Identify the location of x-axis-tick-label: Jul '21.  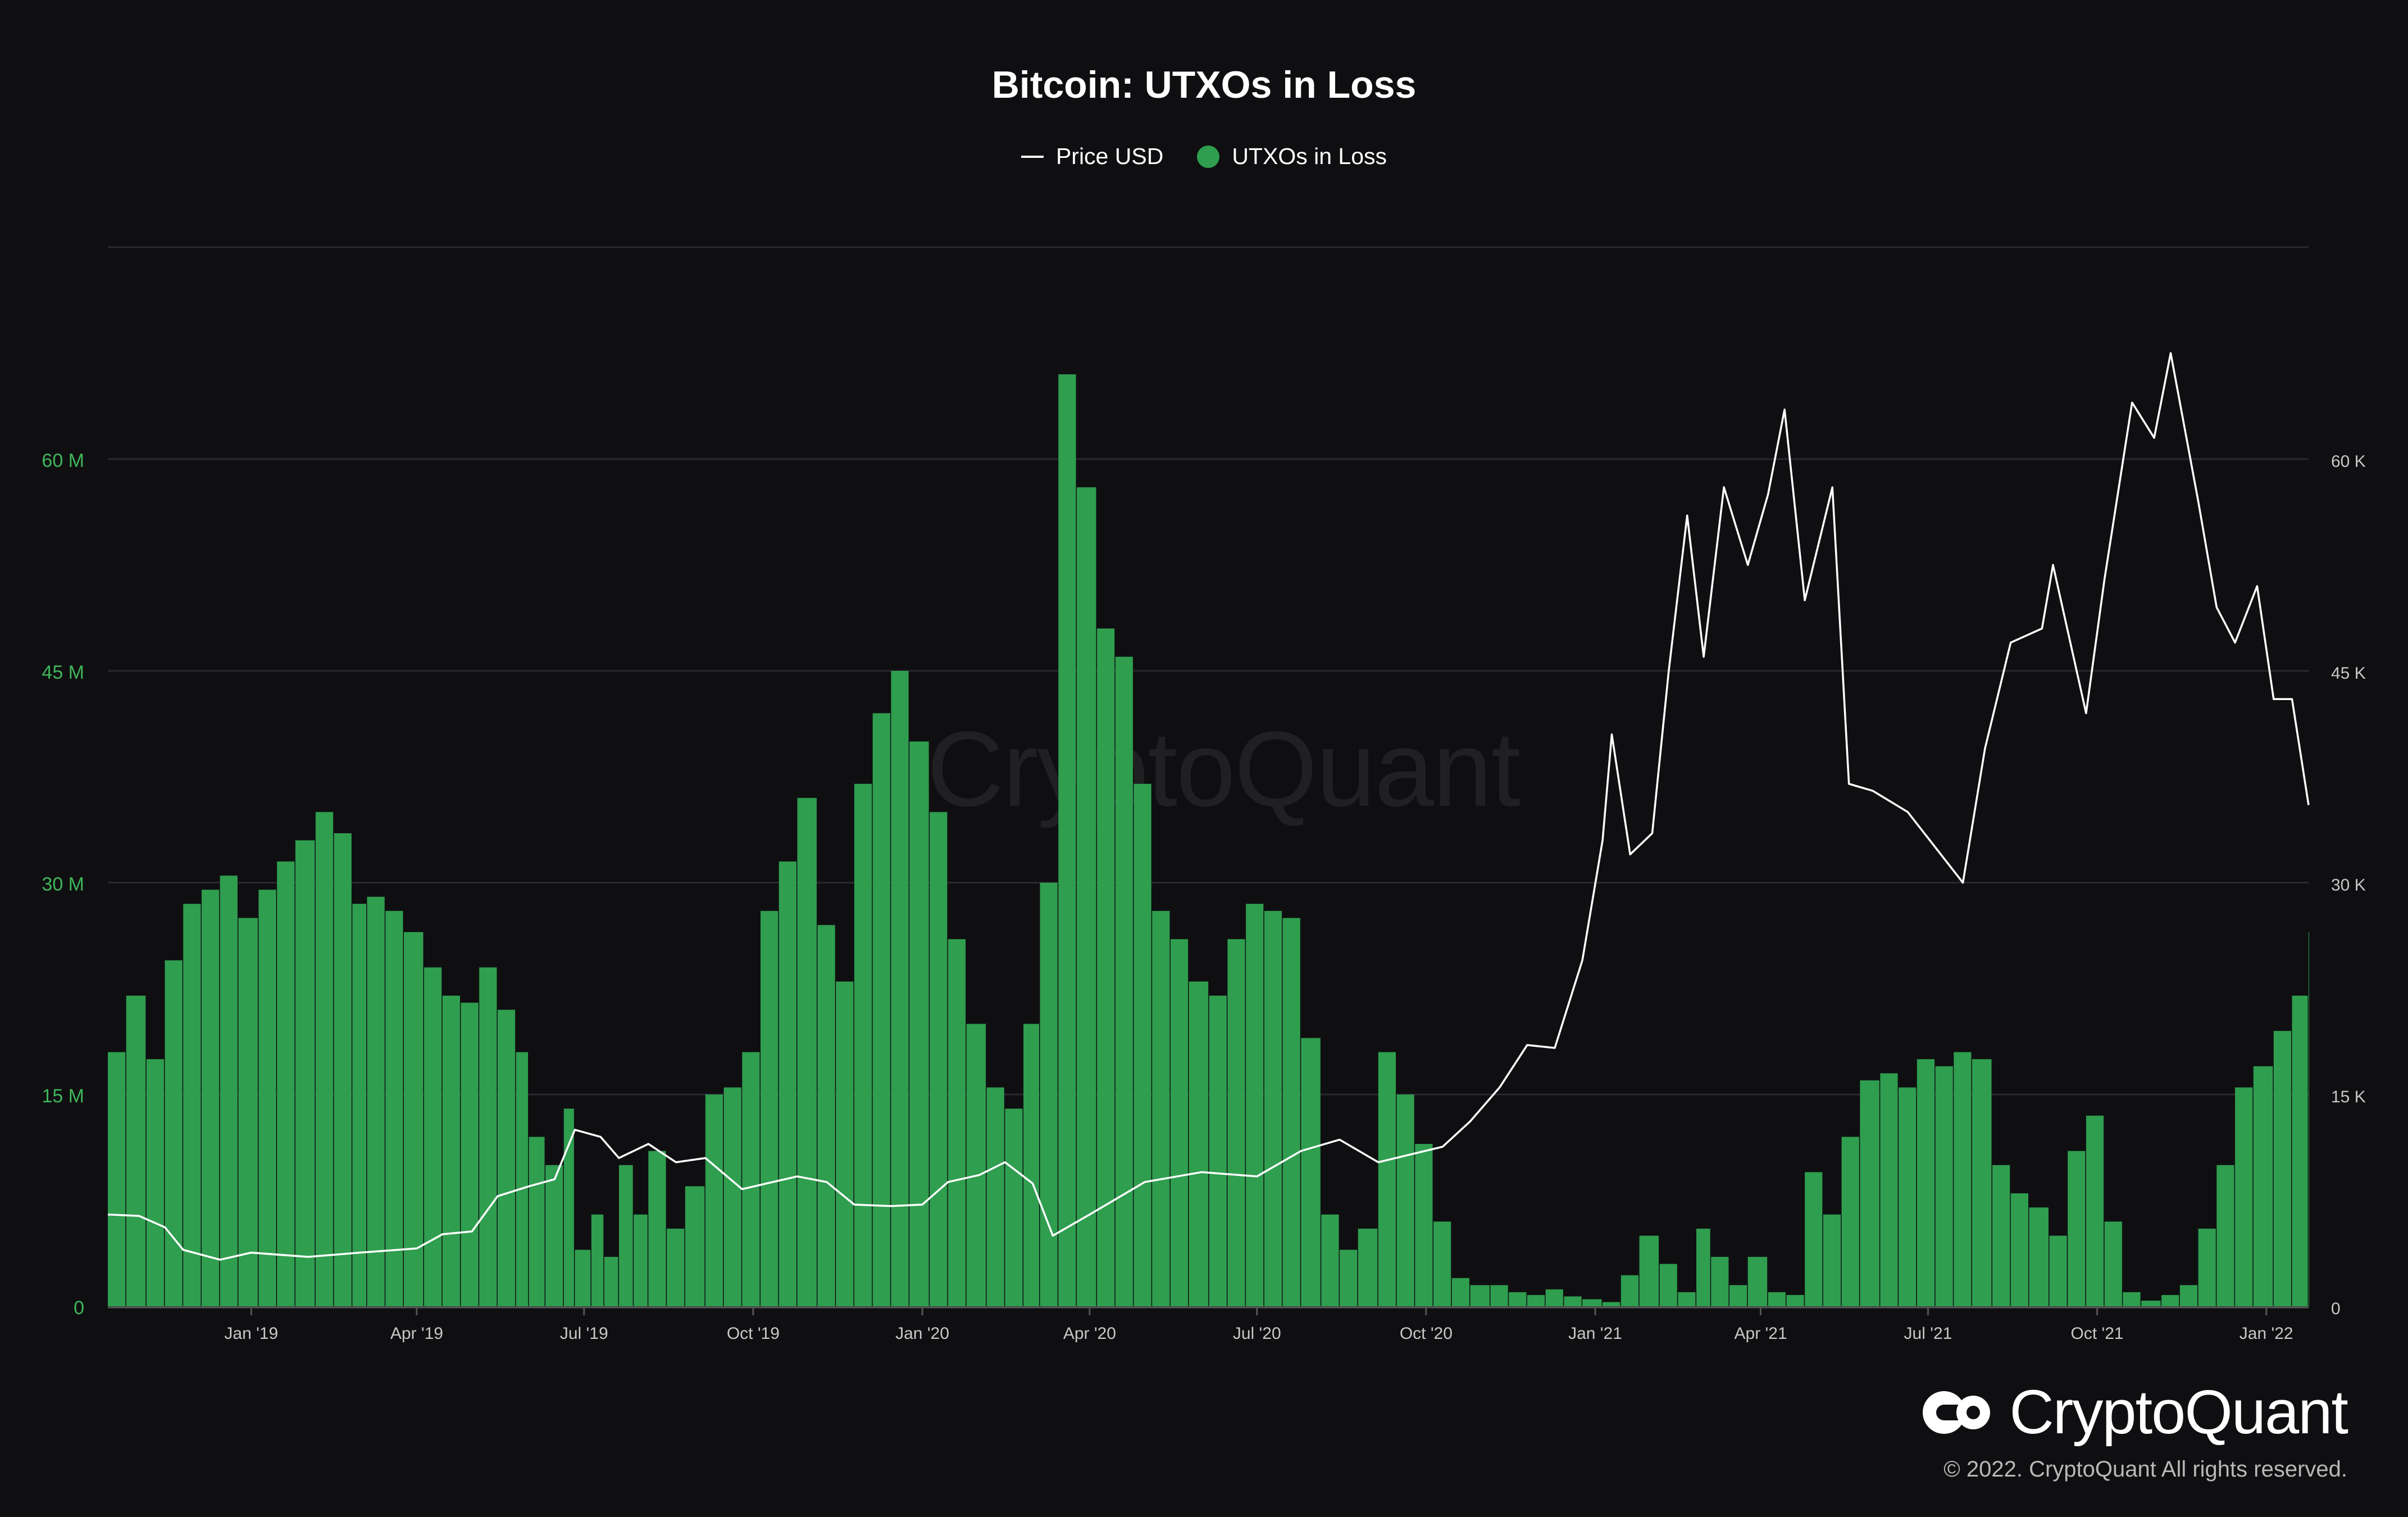
(1928, 1333).